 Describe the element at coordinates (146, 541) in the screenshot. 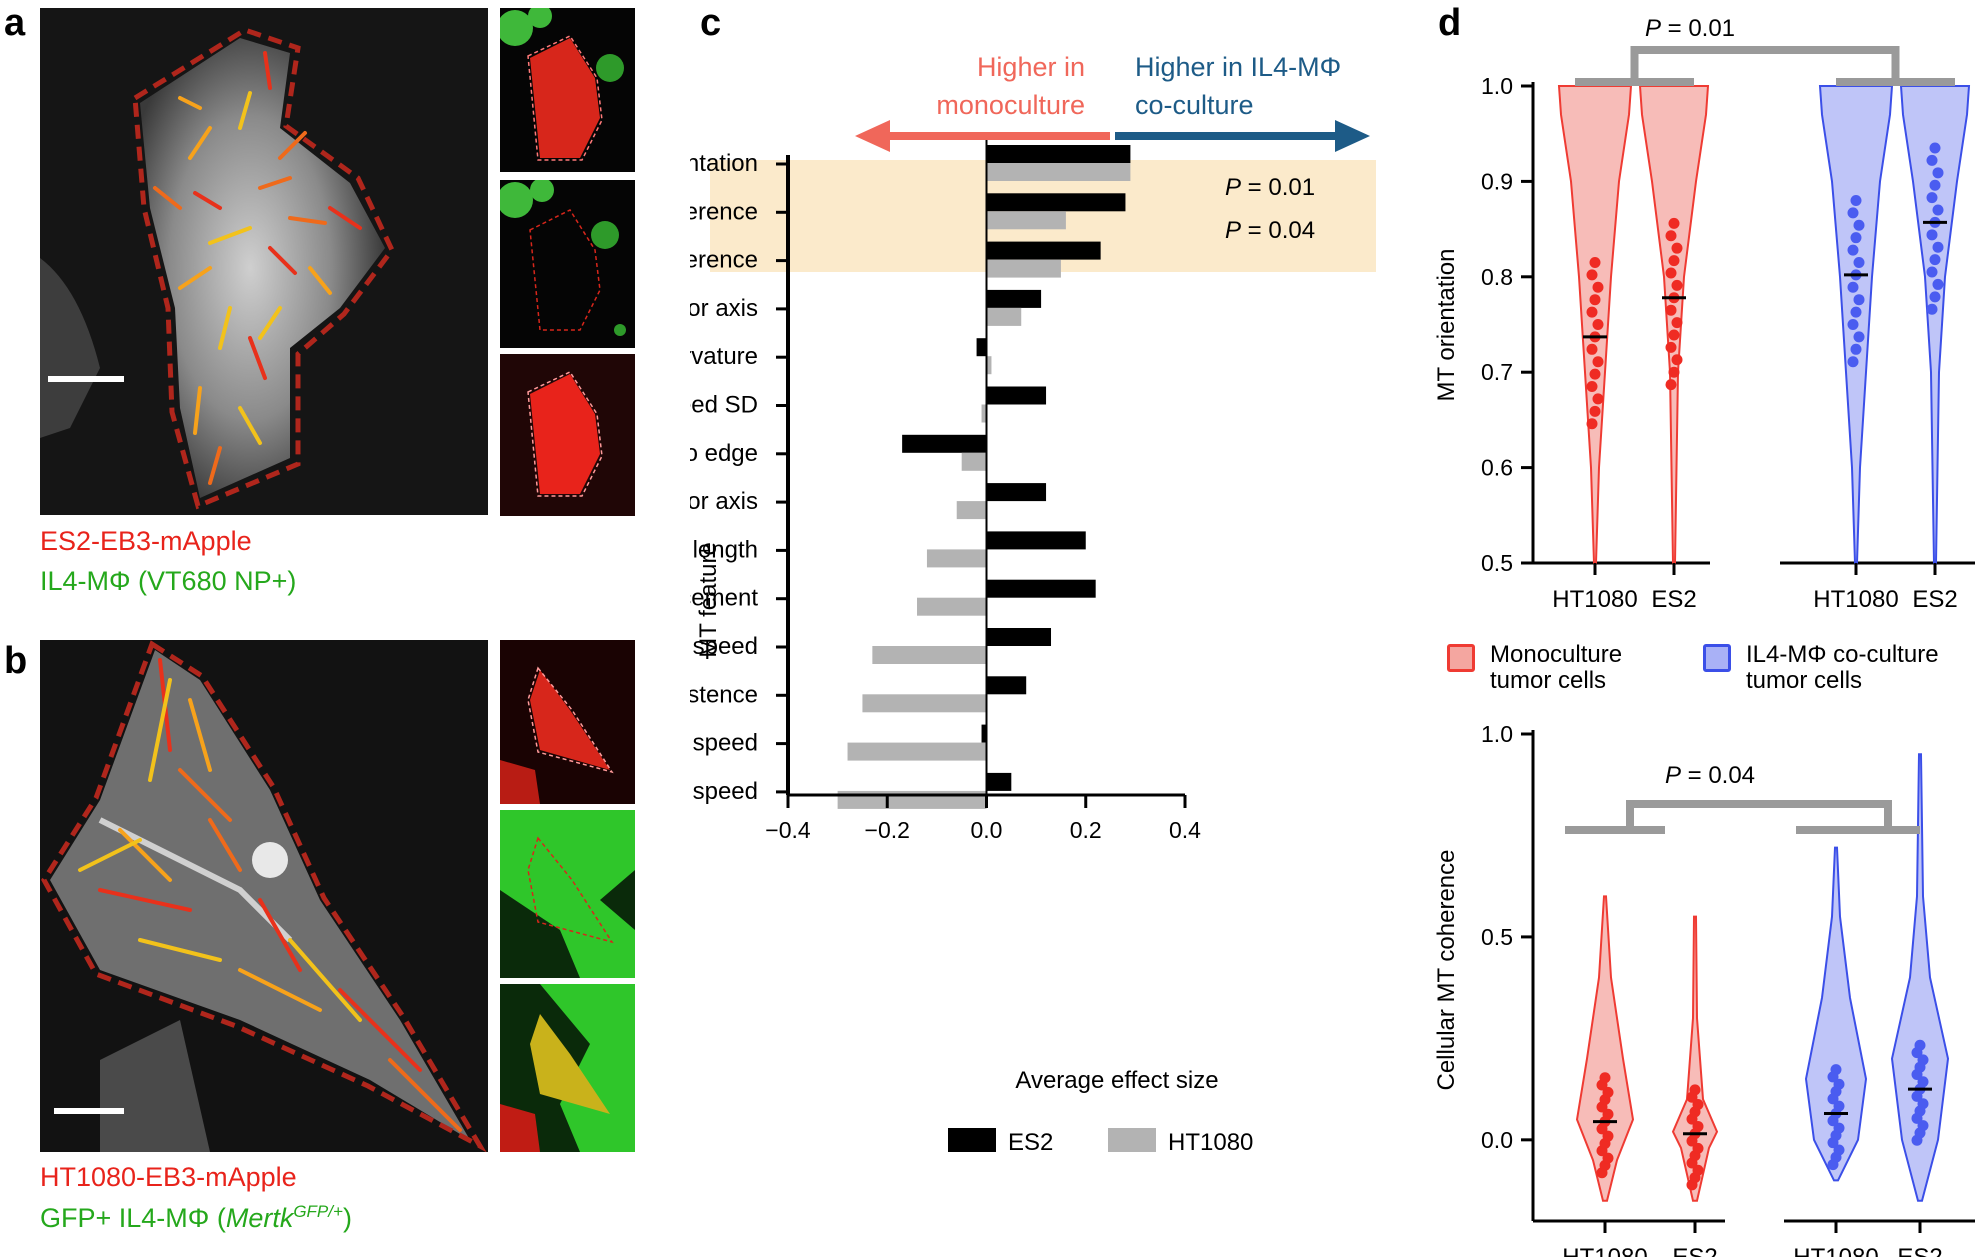

I see `caption-a-line1: ES2-EB3-mApple` at that location.